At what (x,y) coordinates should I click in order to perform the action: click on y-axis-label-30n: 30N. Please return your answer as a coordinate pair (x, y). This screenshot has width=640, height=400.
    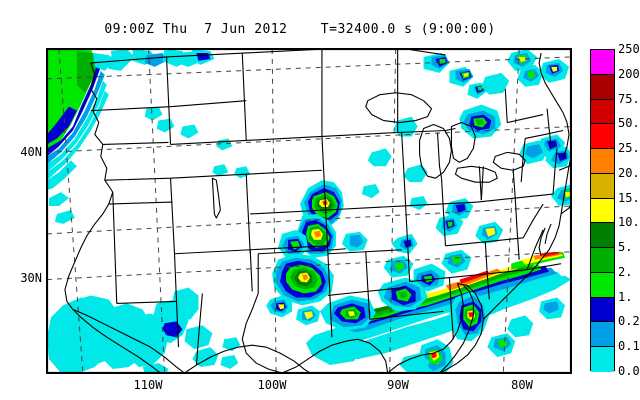
    Looking at the image, I should click on (31, 278).